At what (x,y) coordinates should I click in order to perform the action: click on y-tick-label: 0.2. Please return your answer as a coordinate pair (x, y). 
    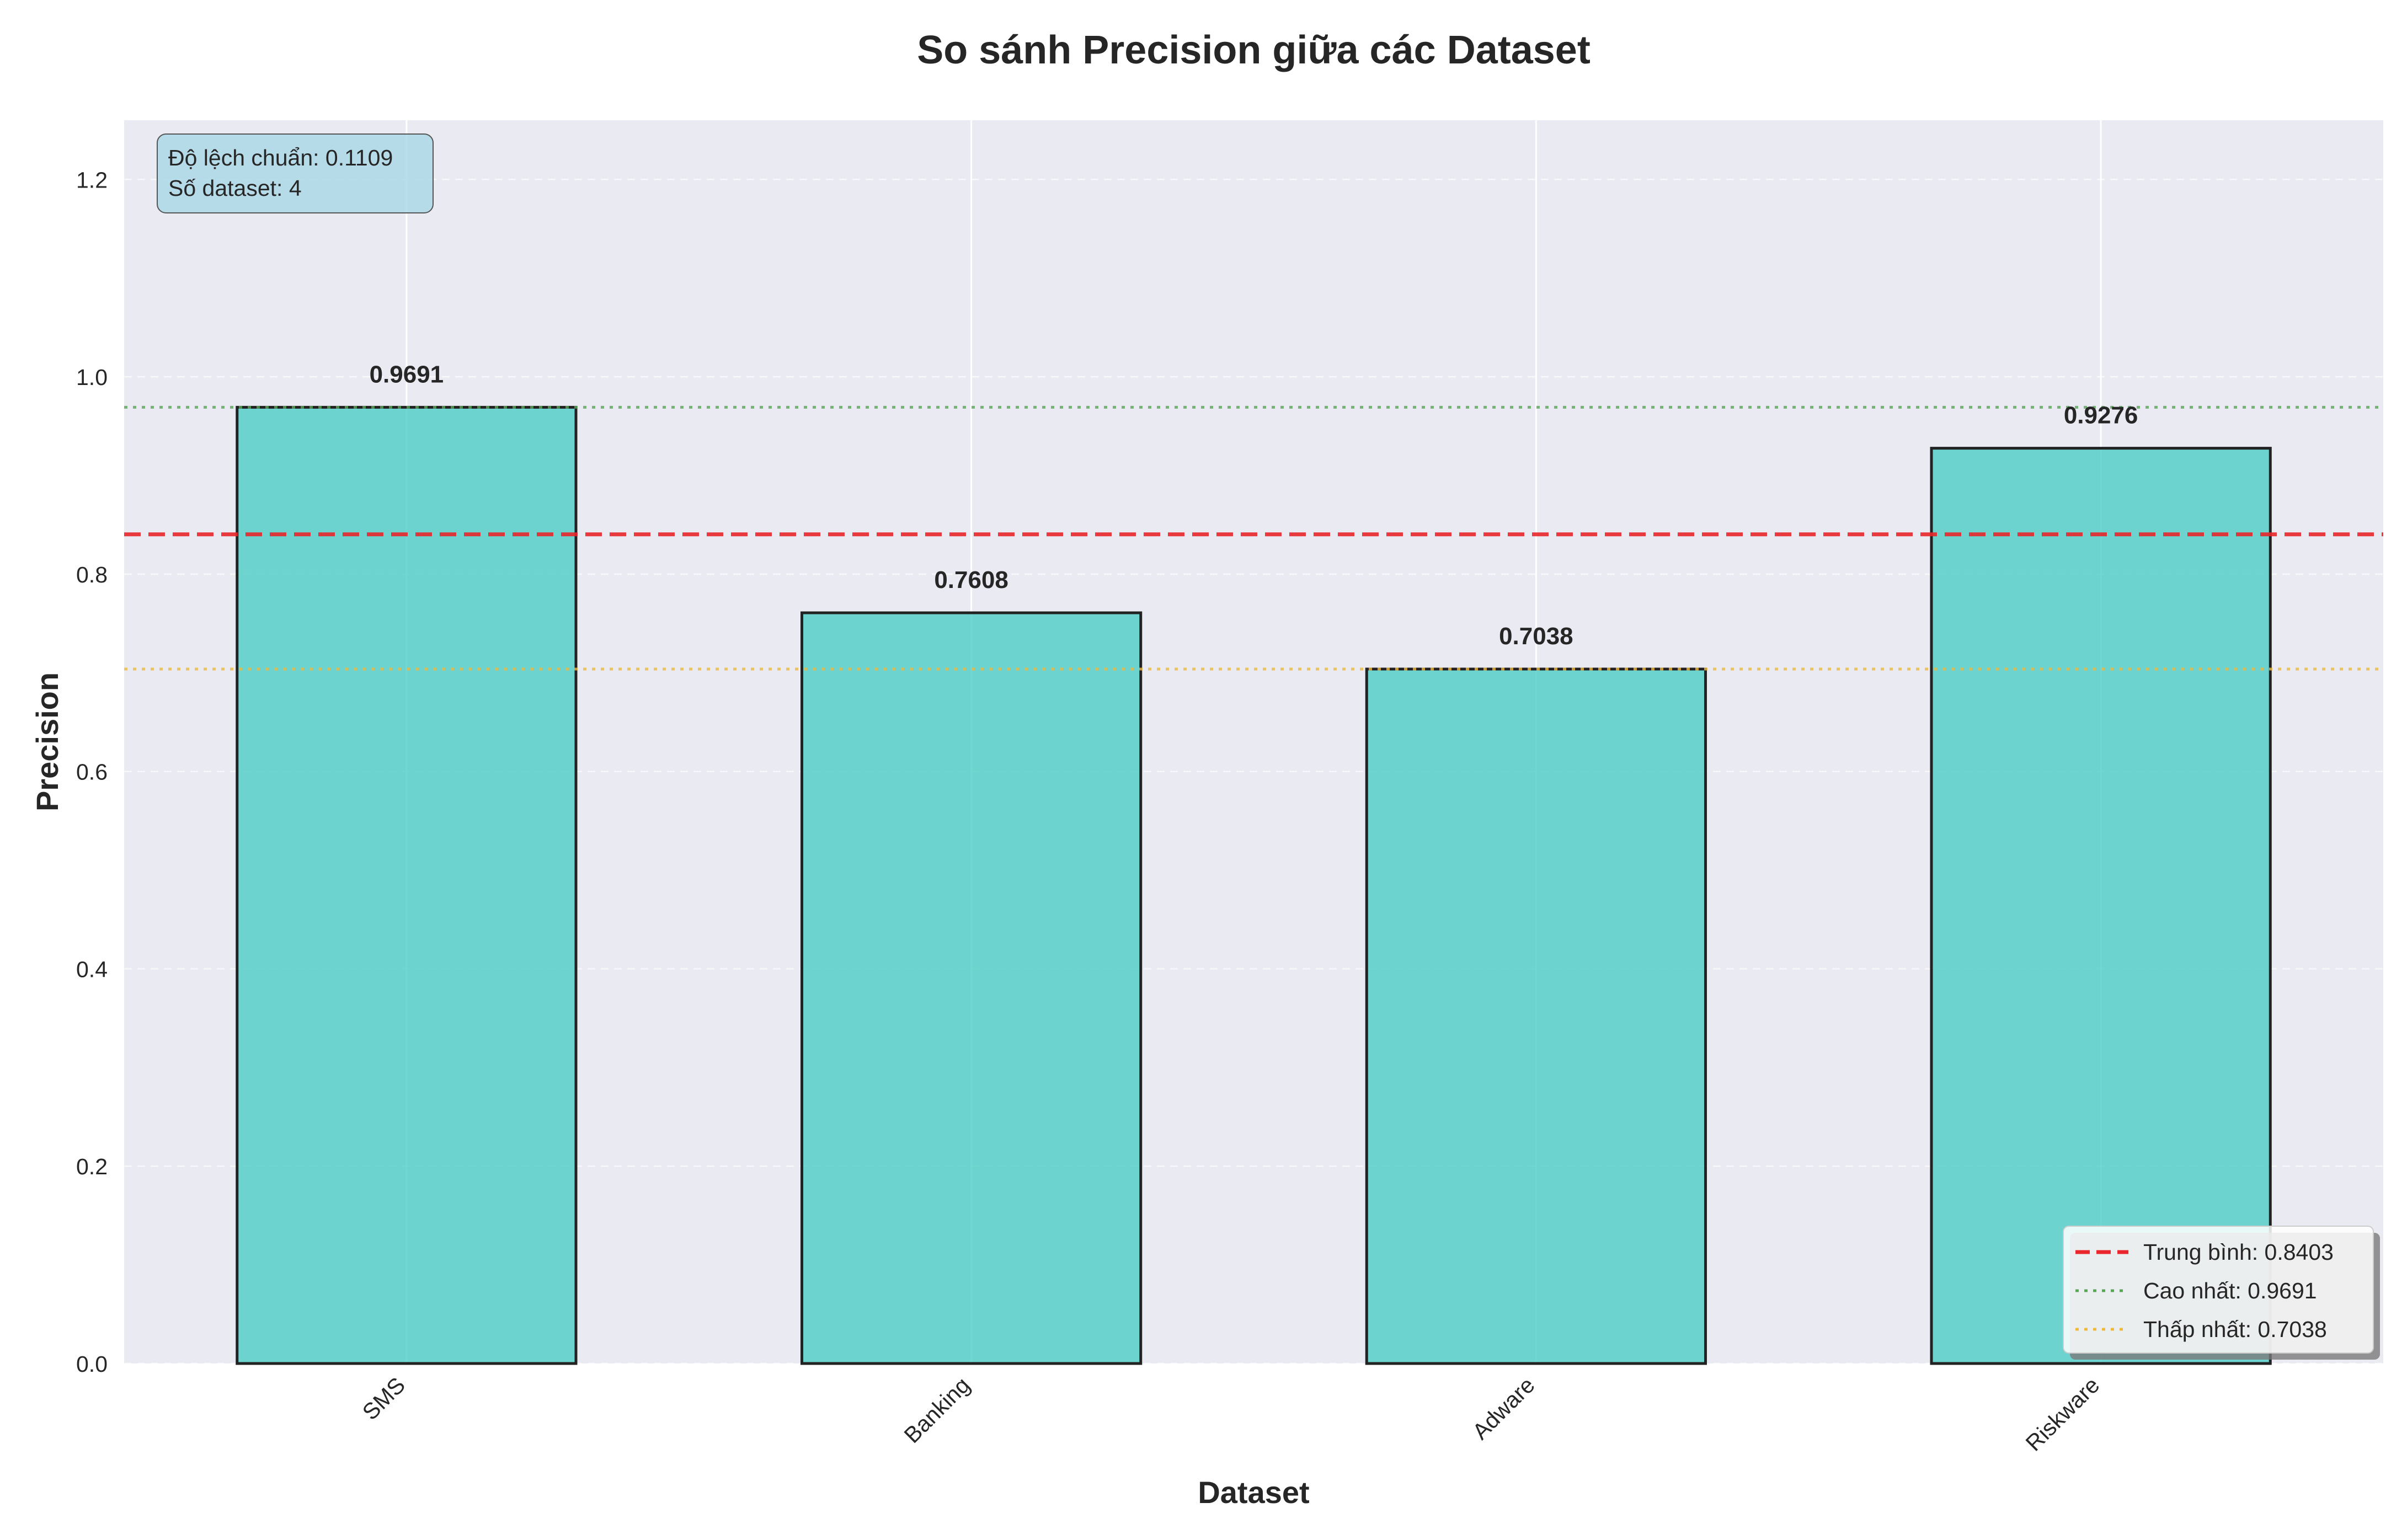
    Looking at the image, I should click on (92, 1166).